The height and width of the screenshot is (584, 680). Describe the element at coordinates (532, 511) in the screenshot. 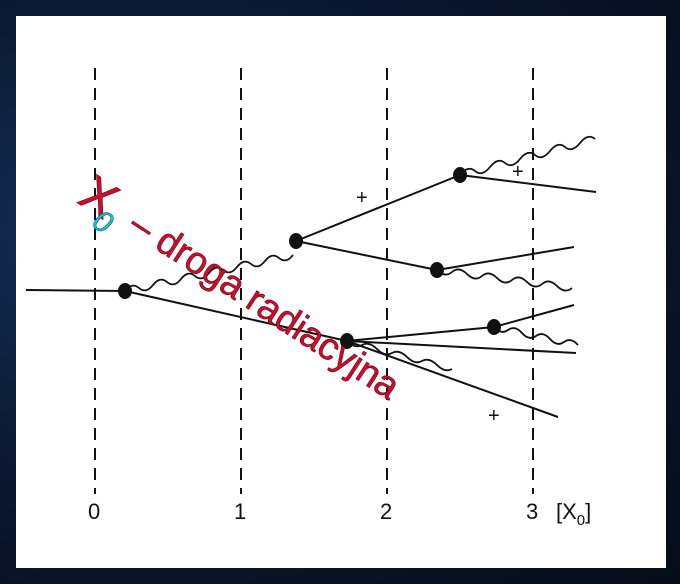

I see `axis-tick-3: 3` at that location.